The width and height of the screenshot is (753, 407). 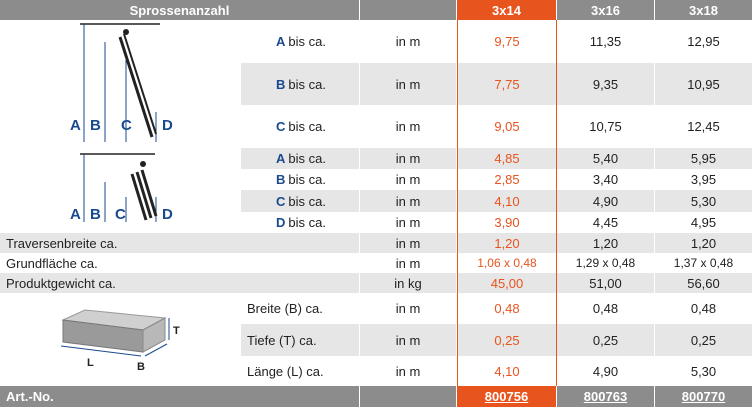 I want to click on footer-col-2: 800763, so click(x=606, y=396).